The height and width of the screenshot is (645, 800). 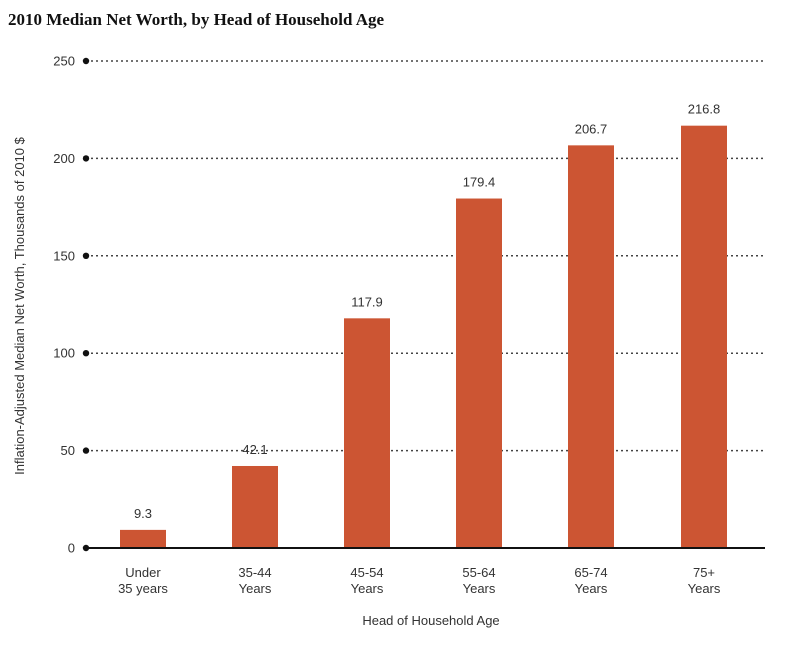 I want to click on data-label: 9.3, so click(x=143, y=513).